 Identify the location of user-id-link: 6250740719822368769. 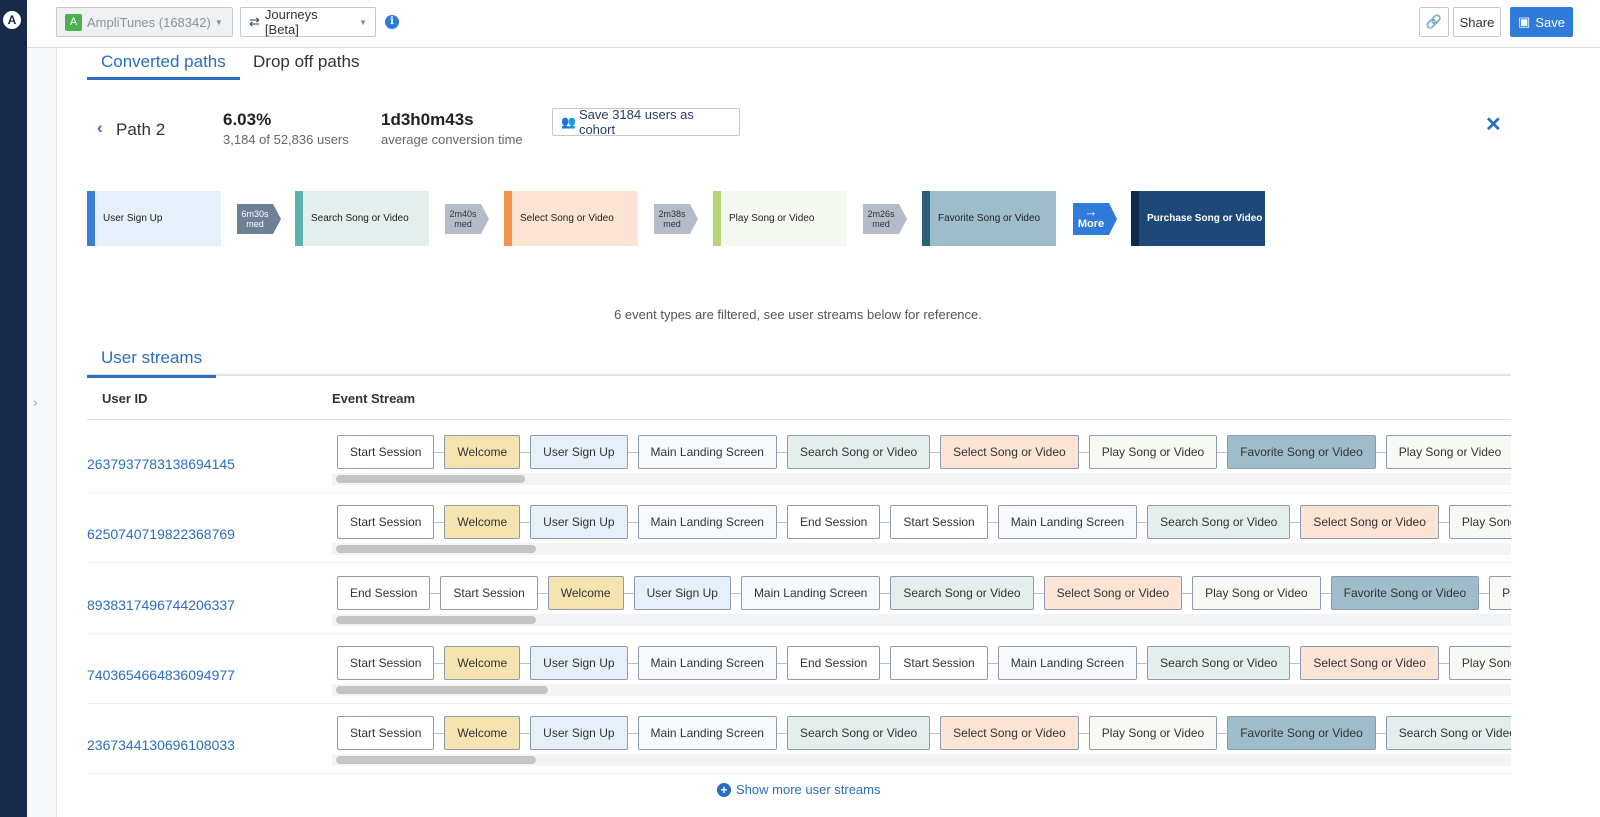
(161, 534).